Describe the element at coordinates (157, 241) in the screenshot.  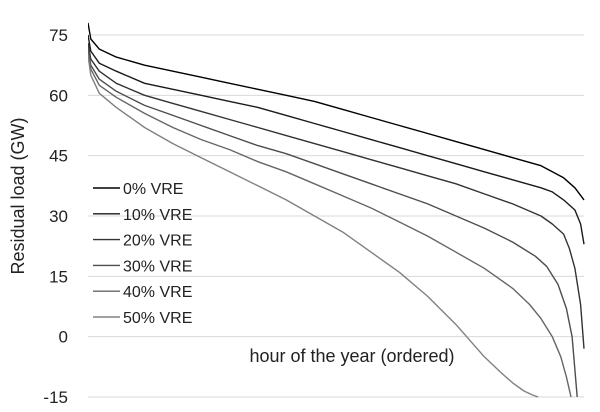
I see `legend-label: 20% VRE` at that location.